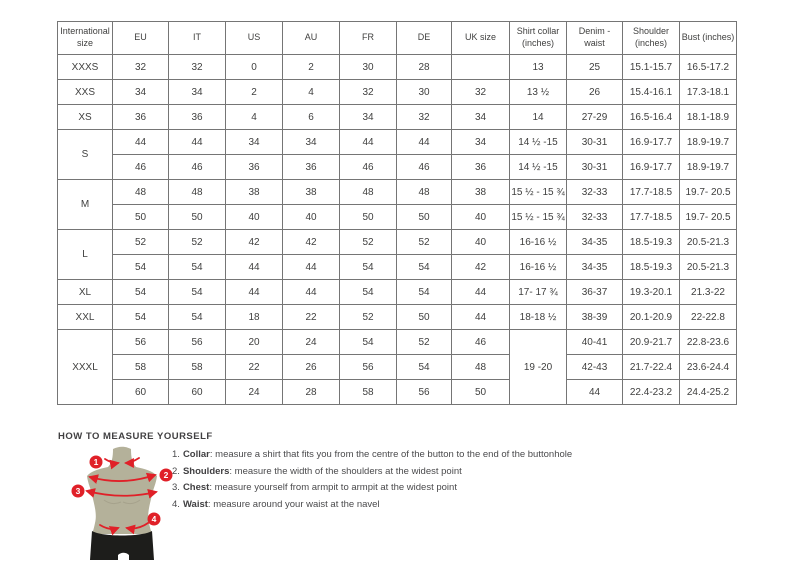 Image resolution: width=787 pixels, height=566 pixels. I want to click on table-cell: 13 ½, so click(538, 92).